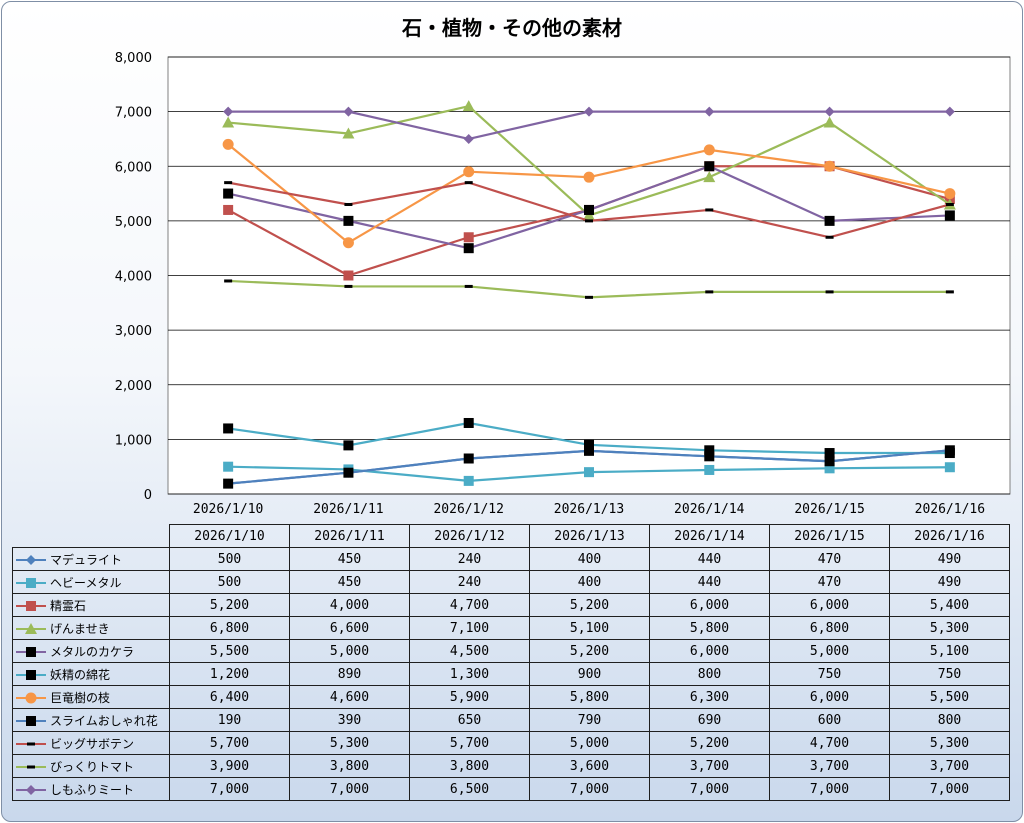 This screenshot has width=1024, height=823. What do you see at coordinates (468, 509) in the screenshot?
I see `x-tick-label: 2026/1/12` at bounding box center [468, 509].